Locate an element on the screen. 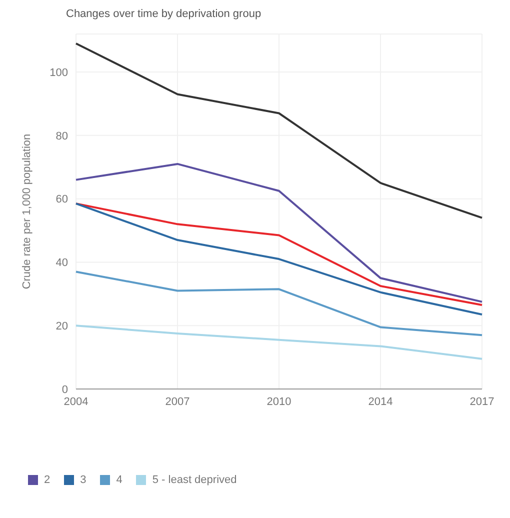 The width and height of the screenshot is (510, 518). y-tick-label: 80 is located at coordinates (62, 136).